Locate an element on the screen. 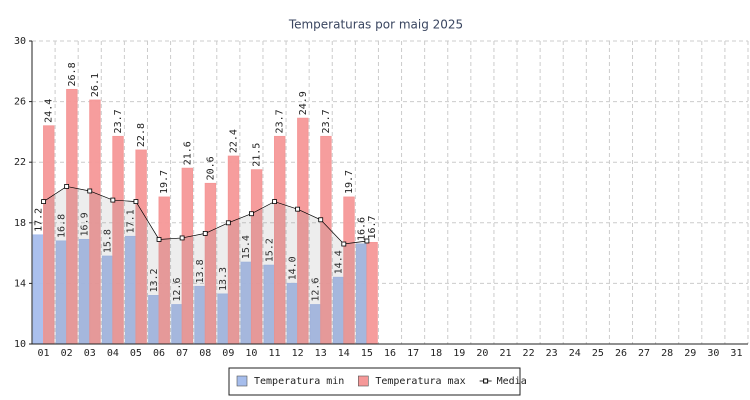 The image size is (750, 400). x-tick-label: 02 is located at coordinates (67, 353).